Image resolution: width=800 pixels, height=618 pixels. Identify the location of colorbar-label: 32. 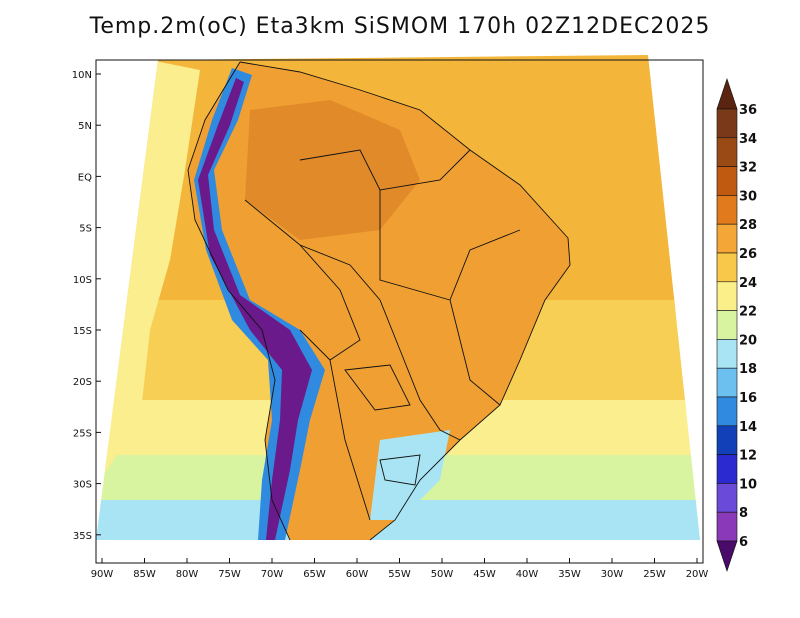
(748, 168).